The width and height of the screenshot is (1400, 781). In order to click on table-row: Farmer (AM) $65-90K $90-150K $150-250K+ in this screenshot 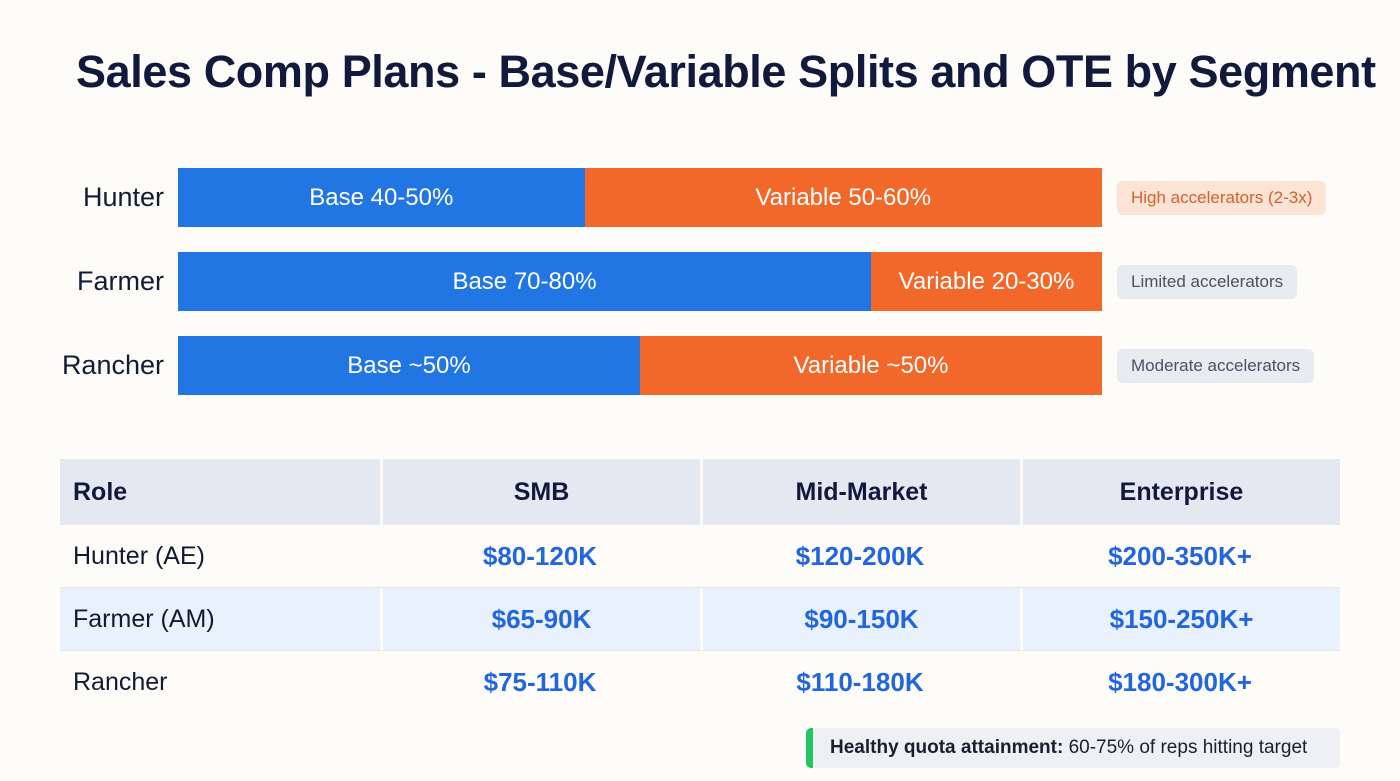, I will do `click(700, 619)`.